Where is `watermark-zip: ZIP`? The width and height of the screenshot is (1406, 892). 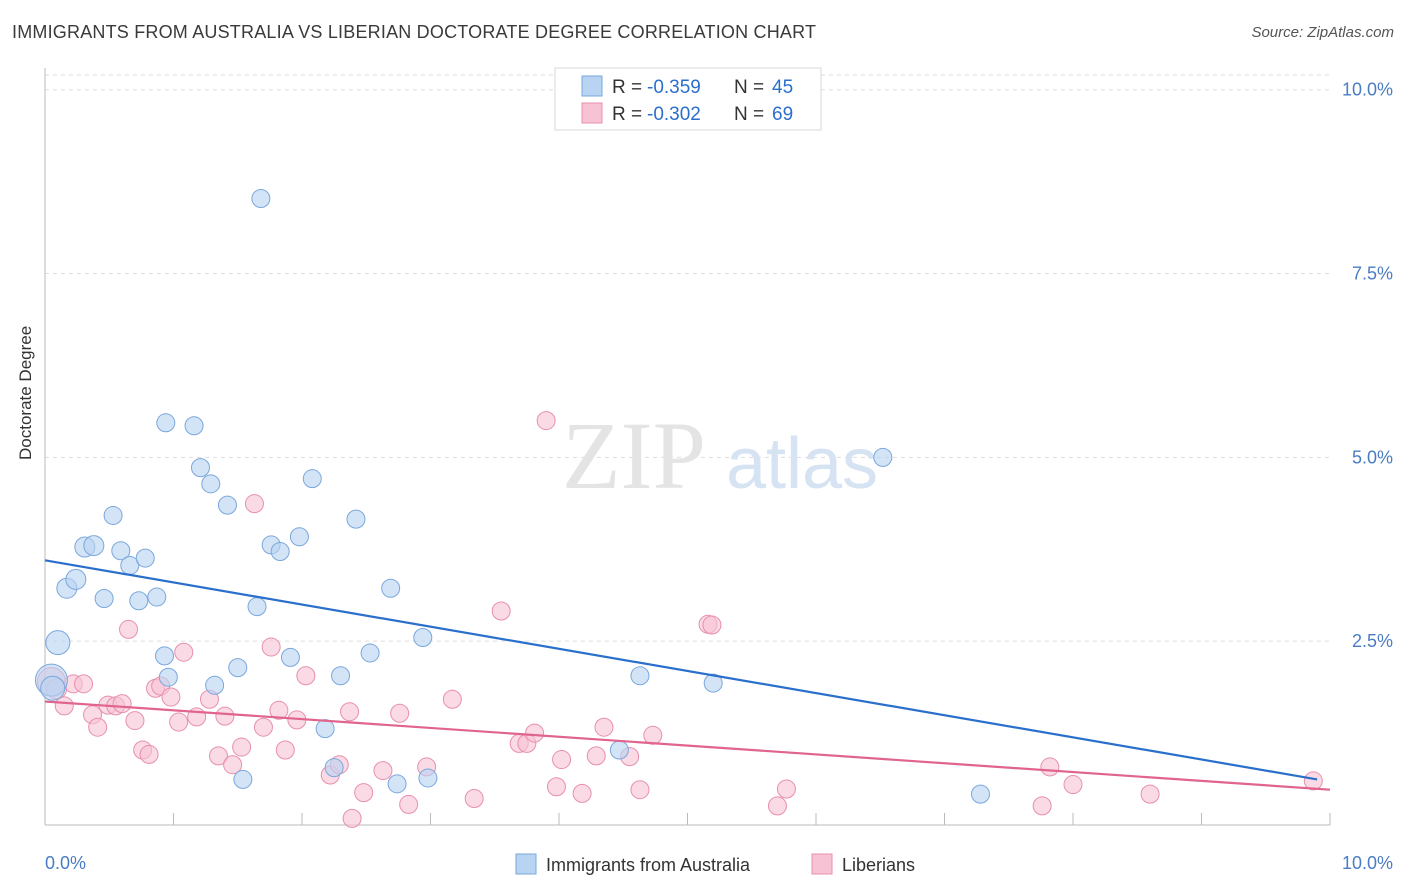
watermark-zip: ZIP is located at coordinates (634, 455).